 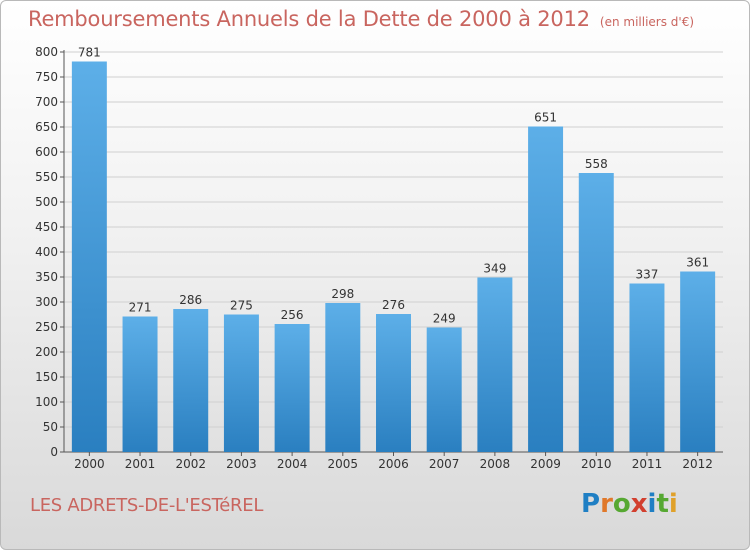 What do you see at coordinates (46, 227) in the screenshot?
I see `y-tick-label: 450` at bounding box center [46, 227].